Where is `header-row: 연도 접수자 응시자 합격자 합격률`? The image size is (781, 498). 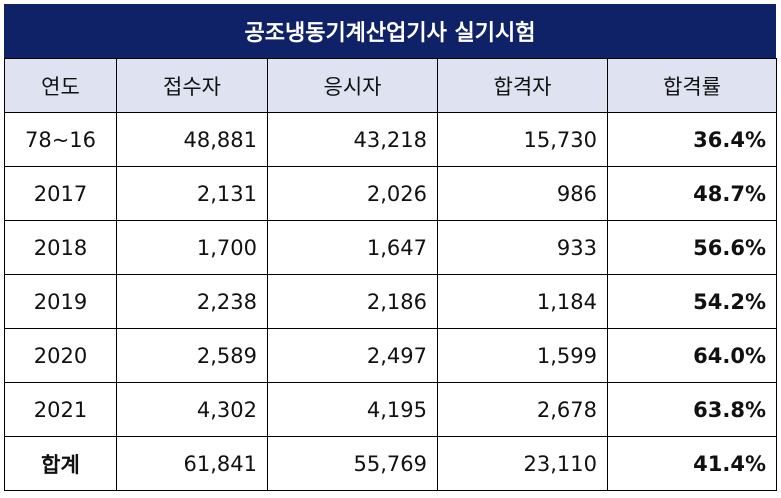 header-row: 연도 접수자 응시자 합격자 합격률 is located at coordinates (390, 85).